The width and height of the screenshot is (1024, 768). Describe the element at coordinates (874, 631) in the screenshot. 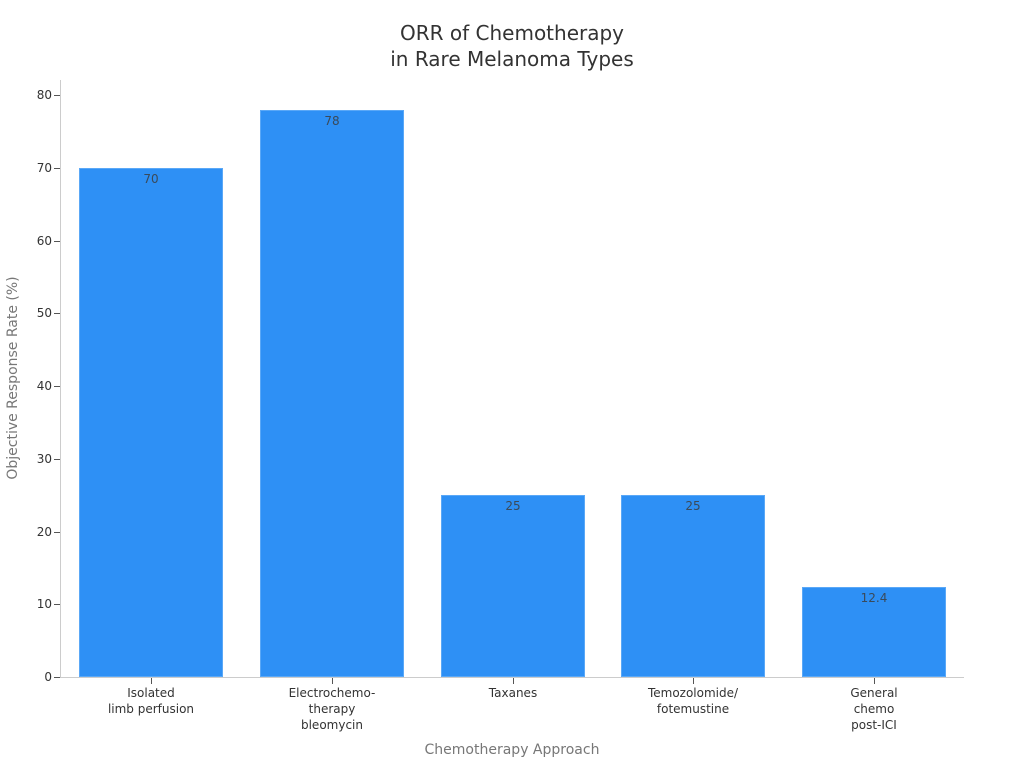

I see `bar: 12.4` at that location.